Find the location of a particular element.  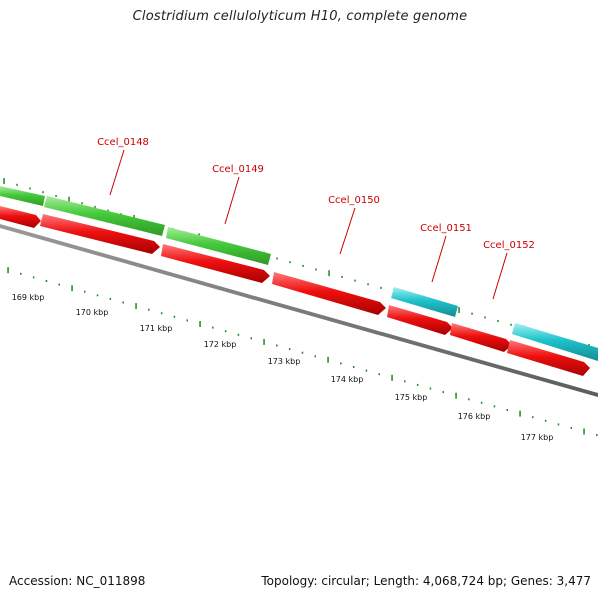

gene-label-ccel-0149: Ccel_0149 is located at coordinates (238, 169).